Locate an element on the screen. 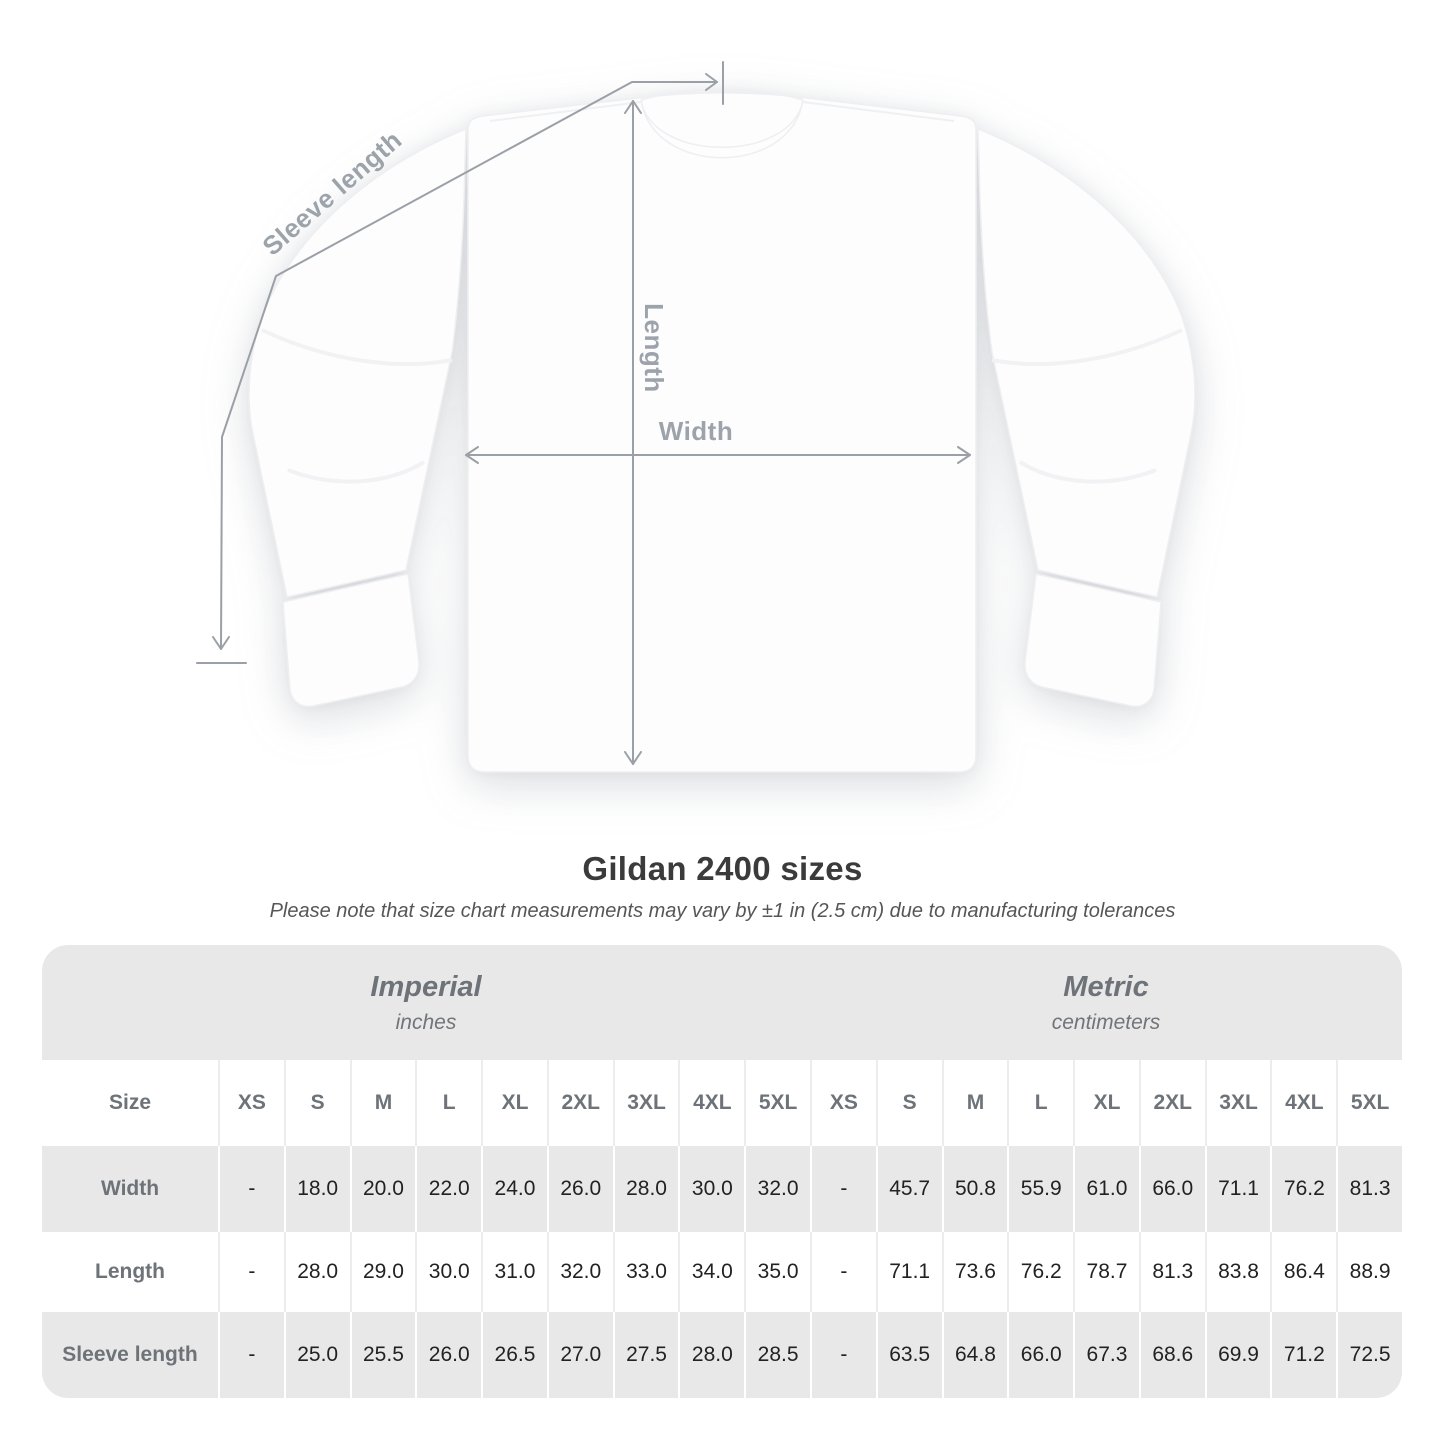 The image size is (1445, 1445). size-value-cell: 63.5 is located at coordinates (908, 1355).